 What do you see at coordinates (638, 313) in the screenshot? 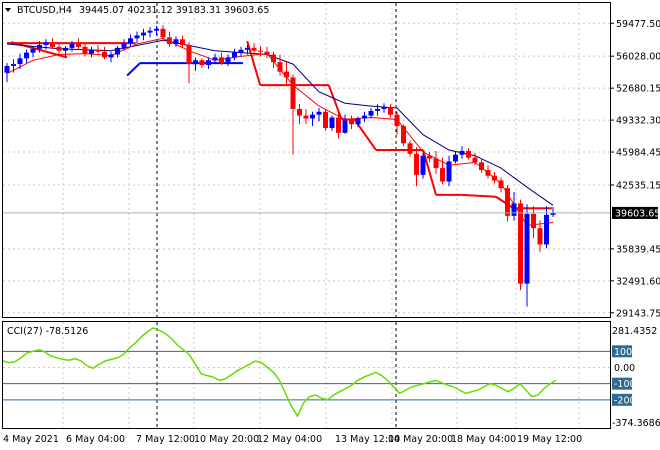
I see `y-tick-label: 29143.75` at bounding box center [638, 313].